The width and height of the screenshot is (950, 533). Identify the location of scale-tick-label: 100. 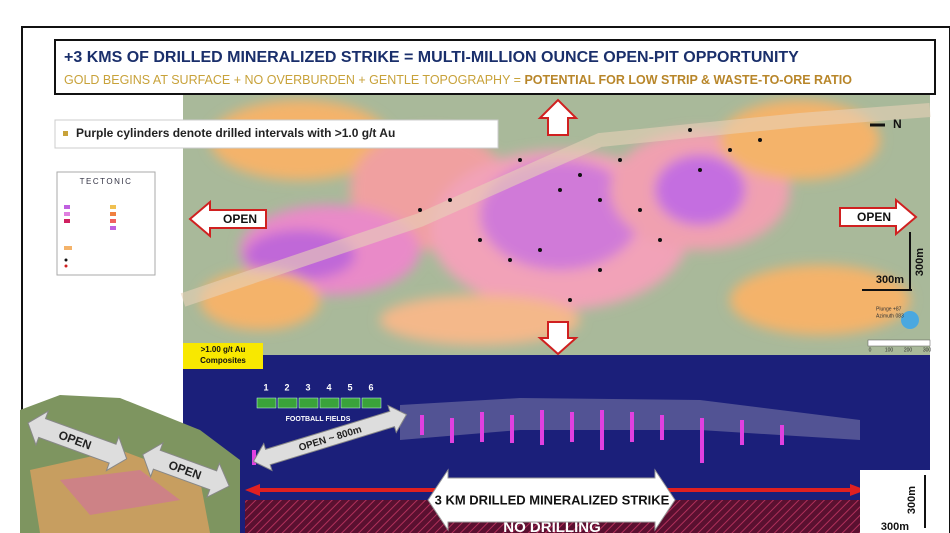
(889, 350).